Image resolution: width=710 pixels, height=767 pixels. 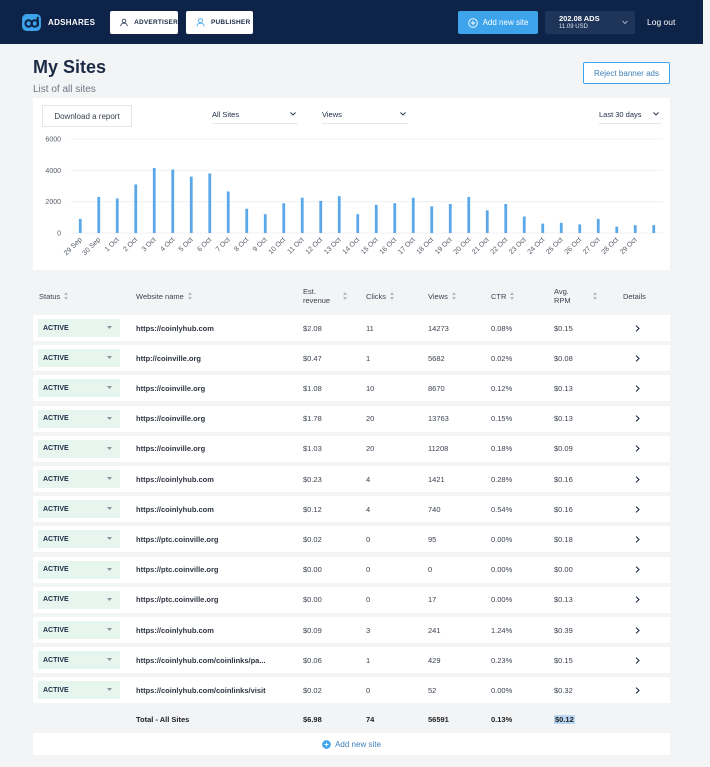 What do you see at coordinates (343, 296) in the screenshot?
I see `revenue-sort` at bounding box center [343, 296].